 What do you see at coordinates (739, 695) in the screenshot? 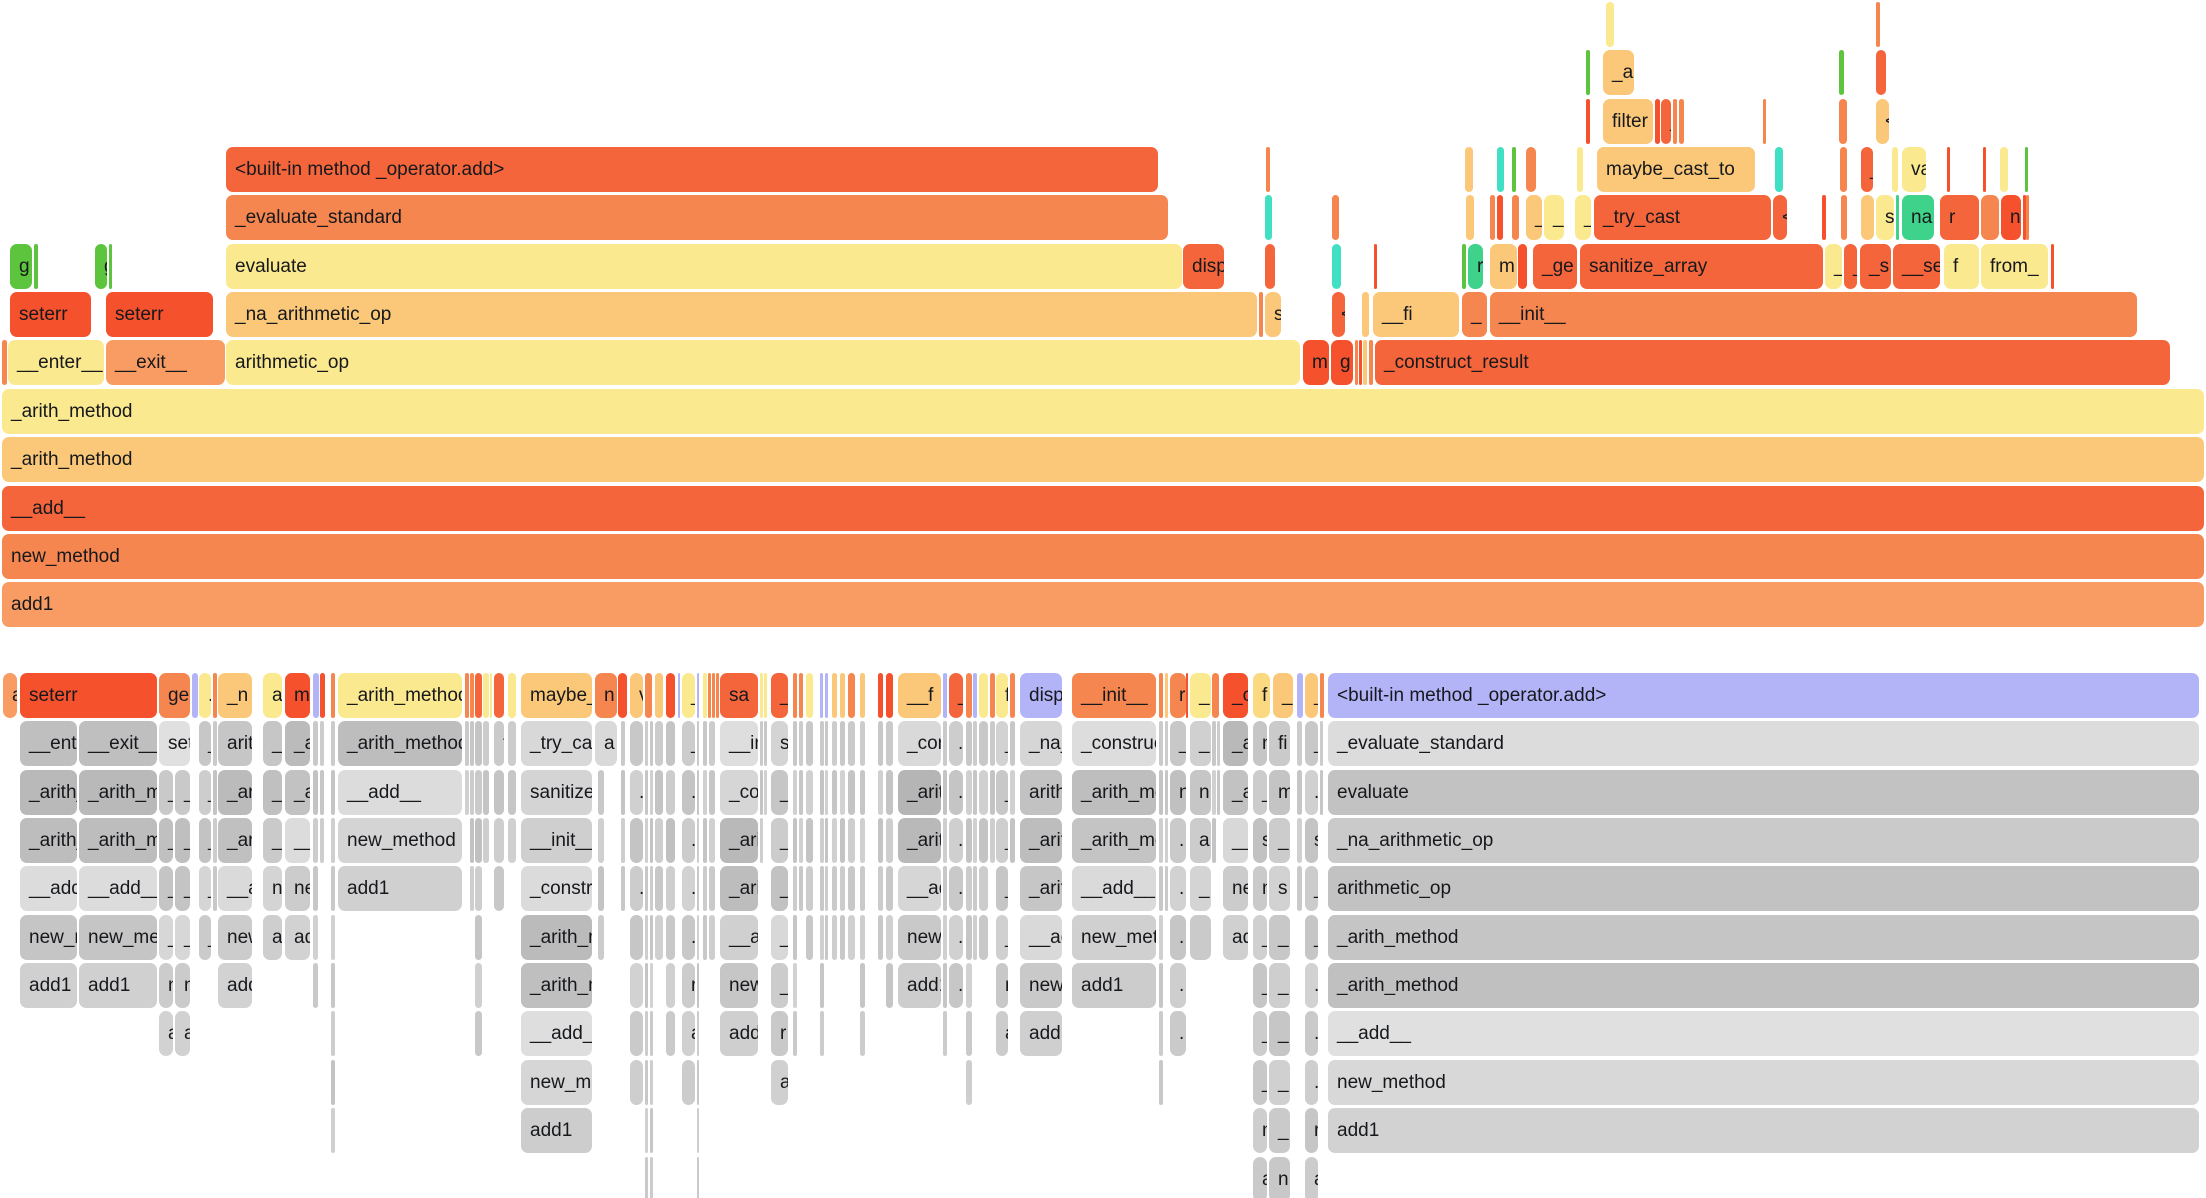
I see `flame-frame: sa` at bounding box center [739, 695].